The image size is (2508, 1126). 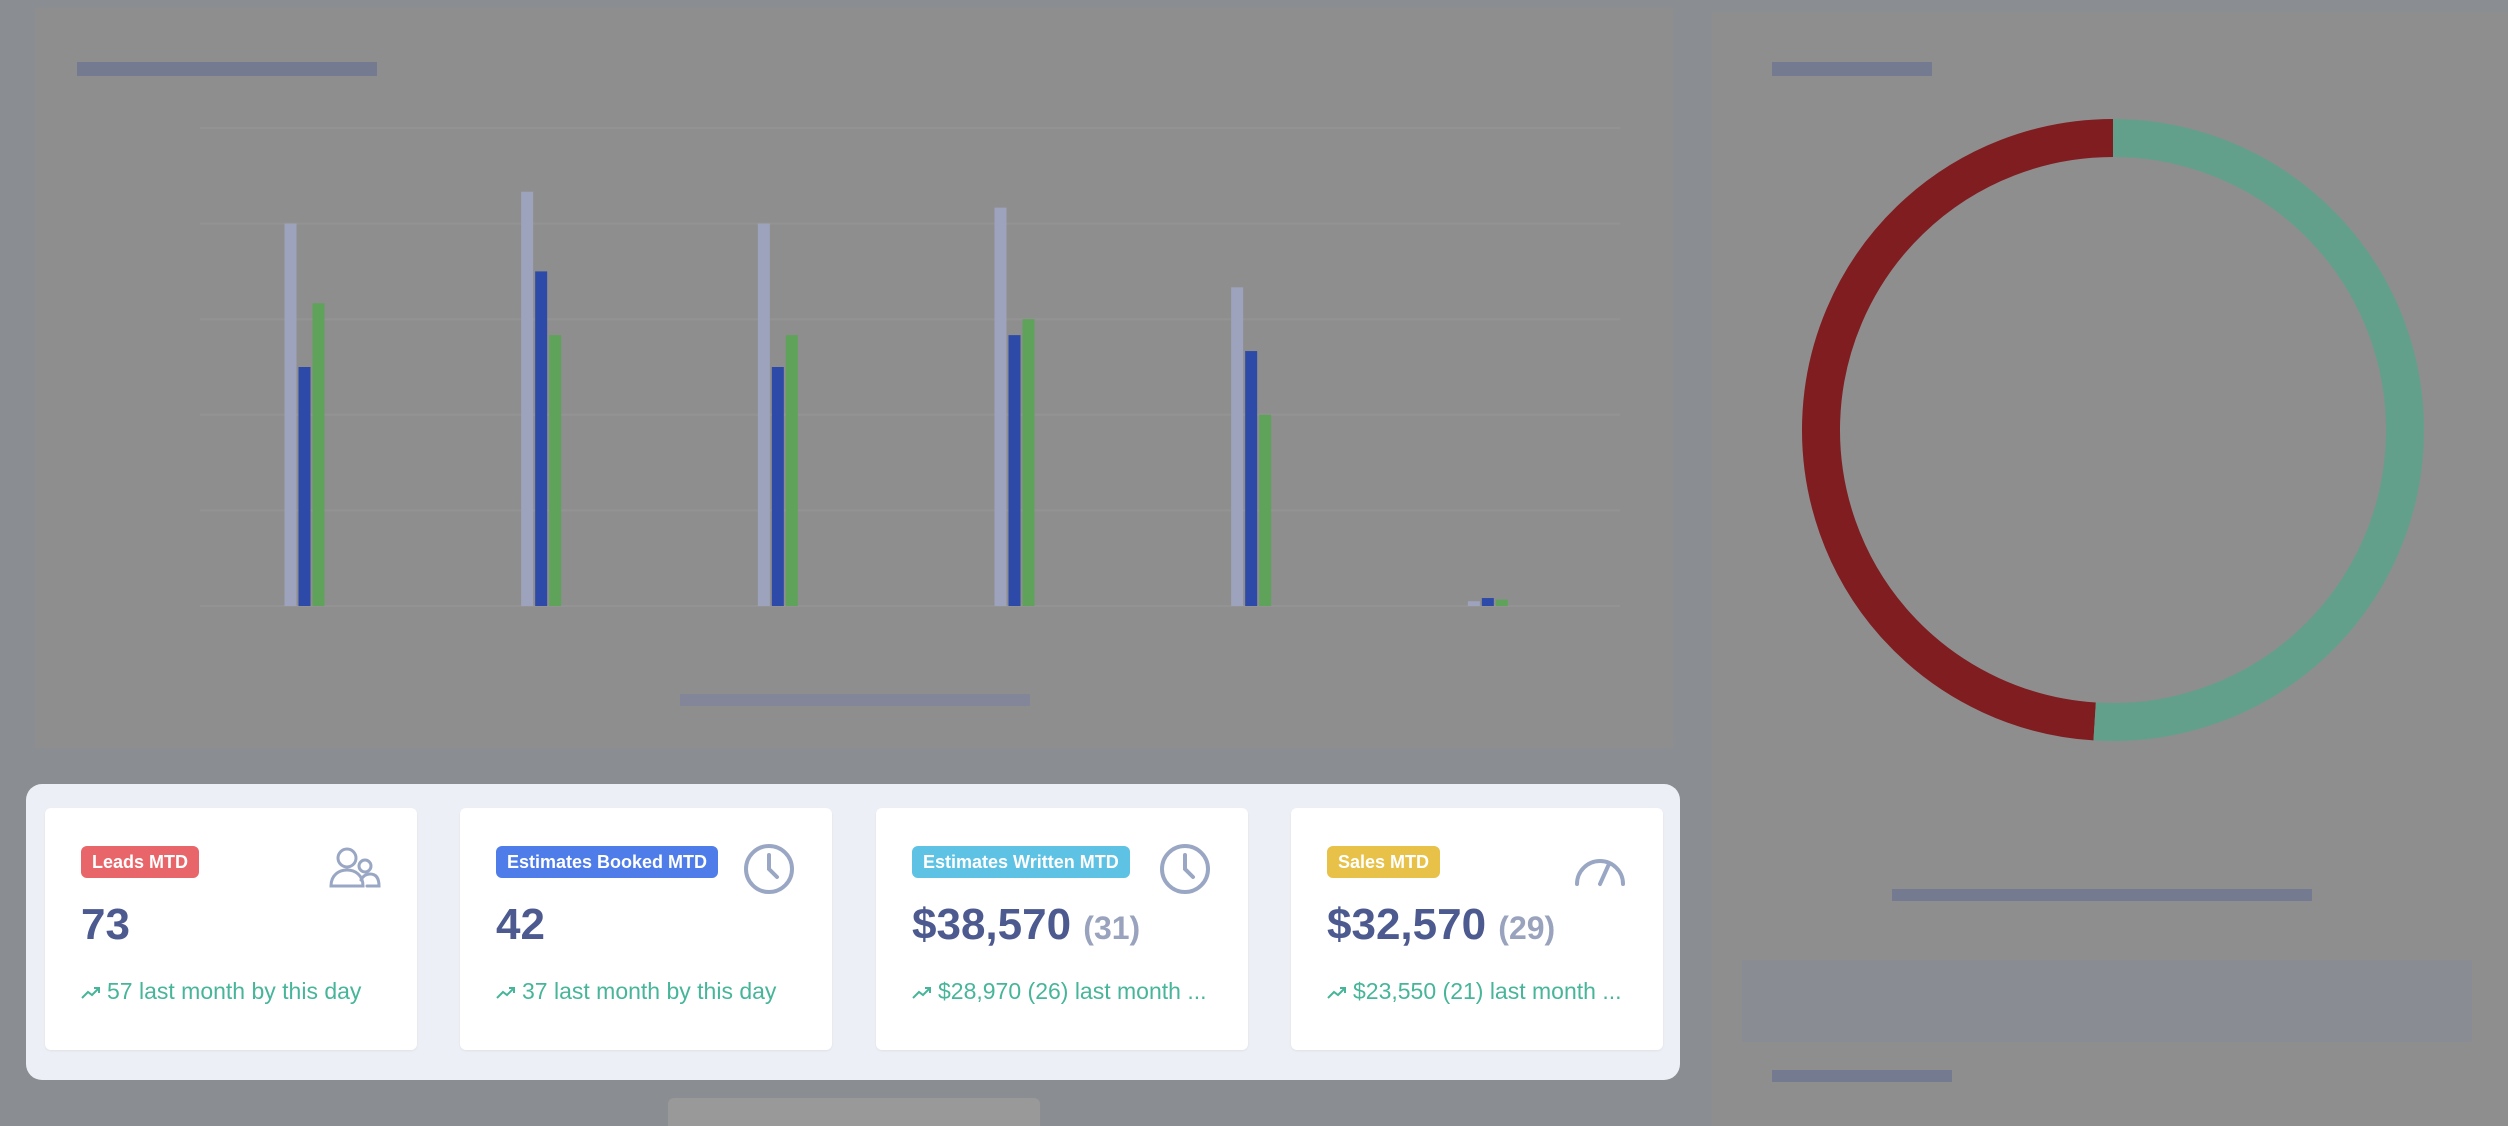 What do you see at coordinates (1026, 924) in the screenshot?
I see `estimates-written-mtd-value: $38,570 (31)` at bounding box center [1026, 924].